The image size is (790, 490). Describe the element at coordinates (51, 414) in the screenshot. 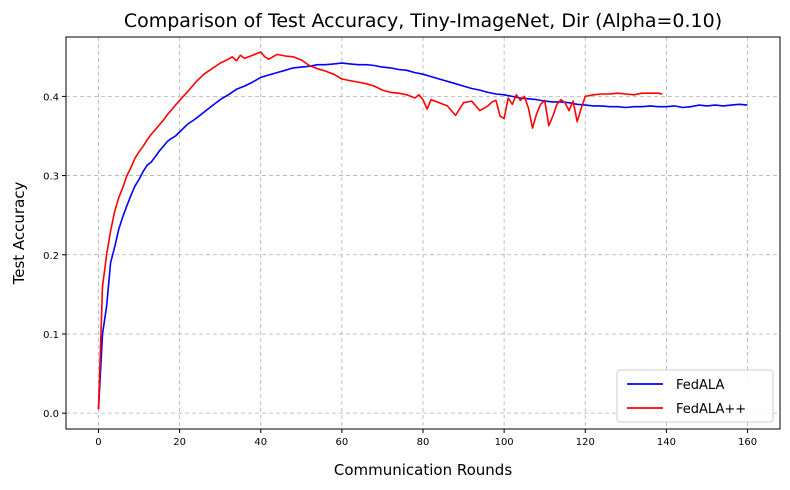

I see `y-tick-label: 0.0` at that location.